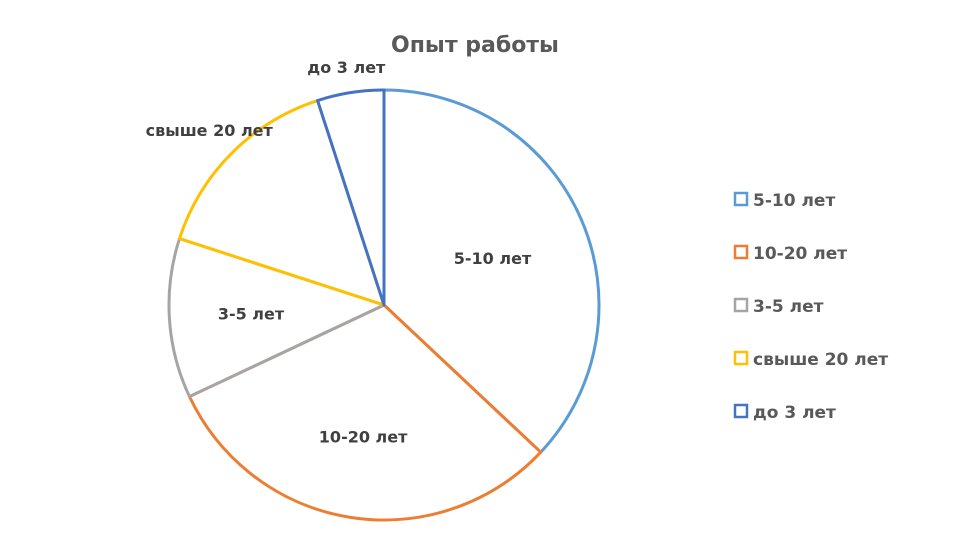 Image resolution: width=953 pixels, height=540 pixels. I want to click on legend-label-4: до 3 лет, so click(794, 413).